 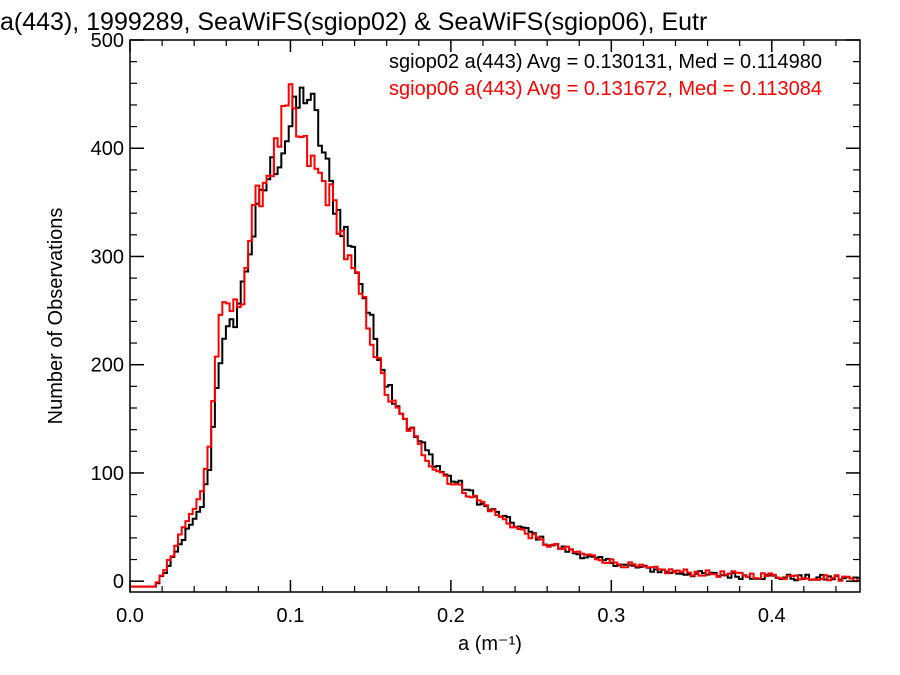 I want to click on y-tick-label: 500, so click(x=107, y=41).